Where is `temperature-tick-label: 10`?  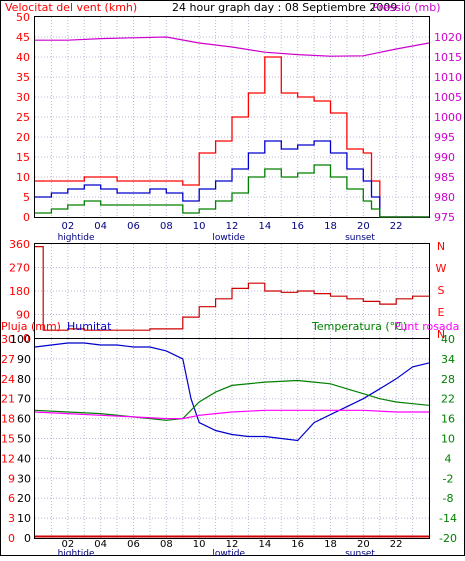 temperature-tick-label: 10 is located at coordinates (448, 439).